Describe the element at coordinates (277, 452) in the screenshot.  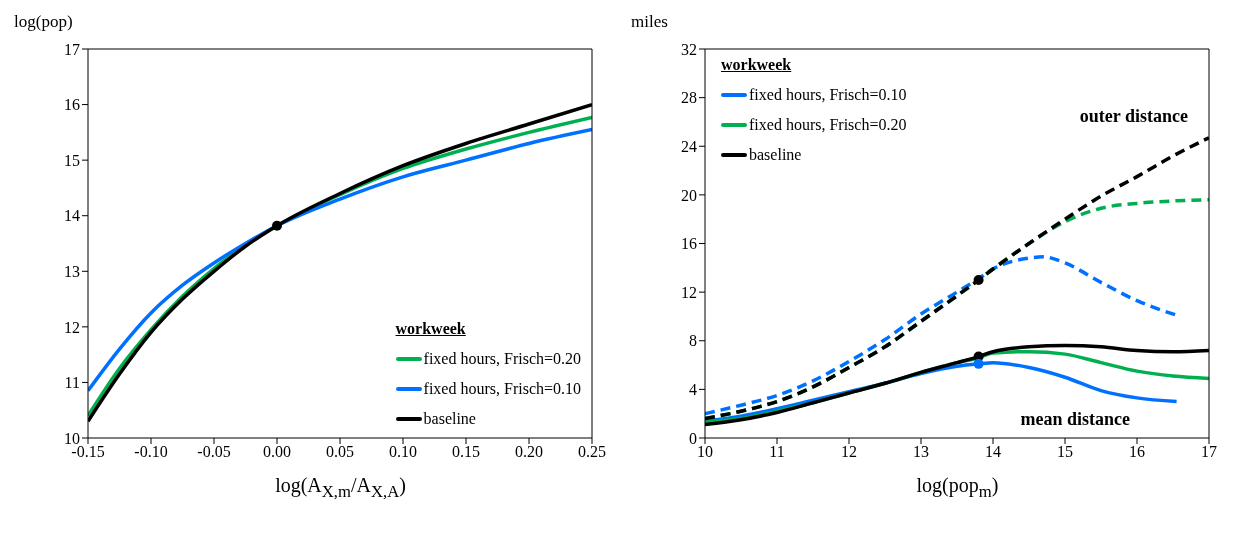
I see `x-tick-label: 0.00` at that location.